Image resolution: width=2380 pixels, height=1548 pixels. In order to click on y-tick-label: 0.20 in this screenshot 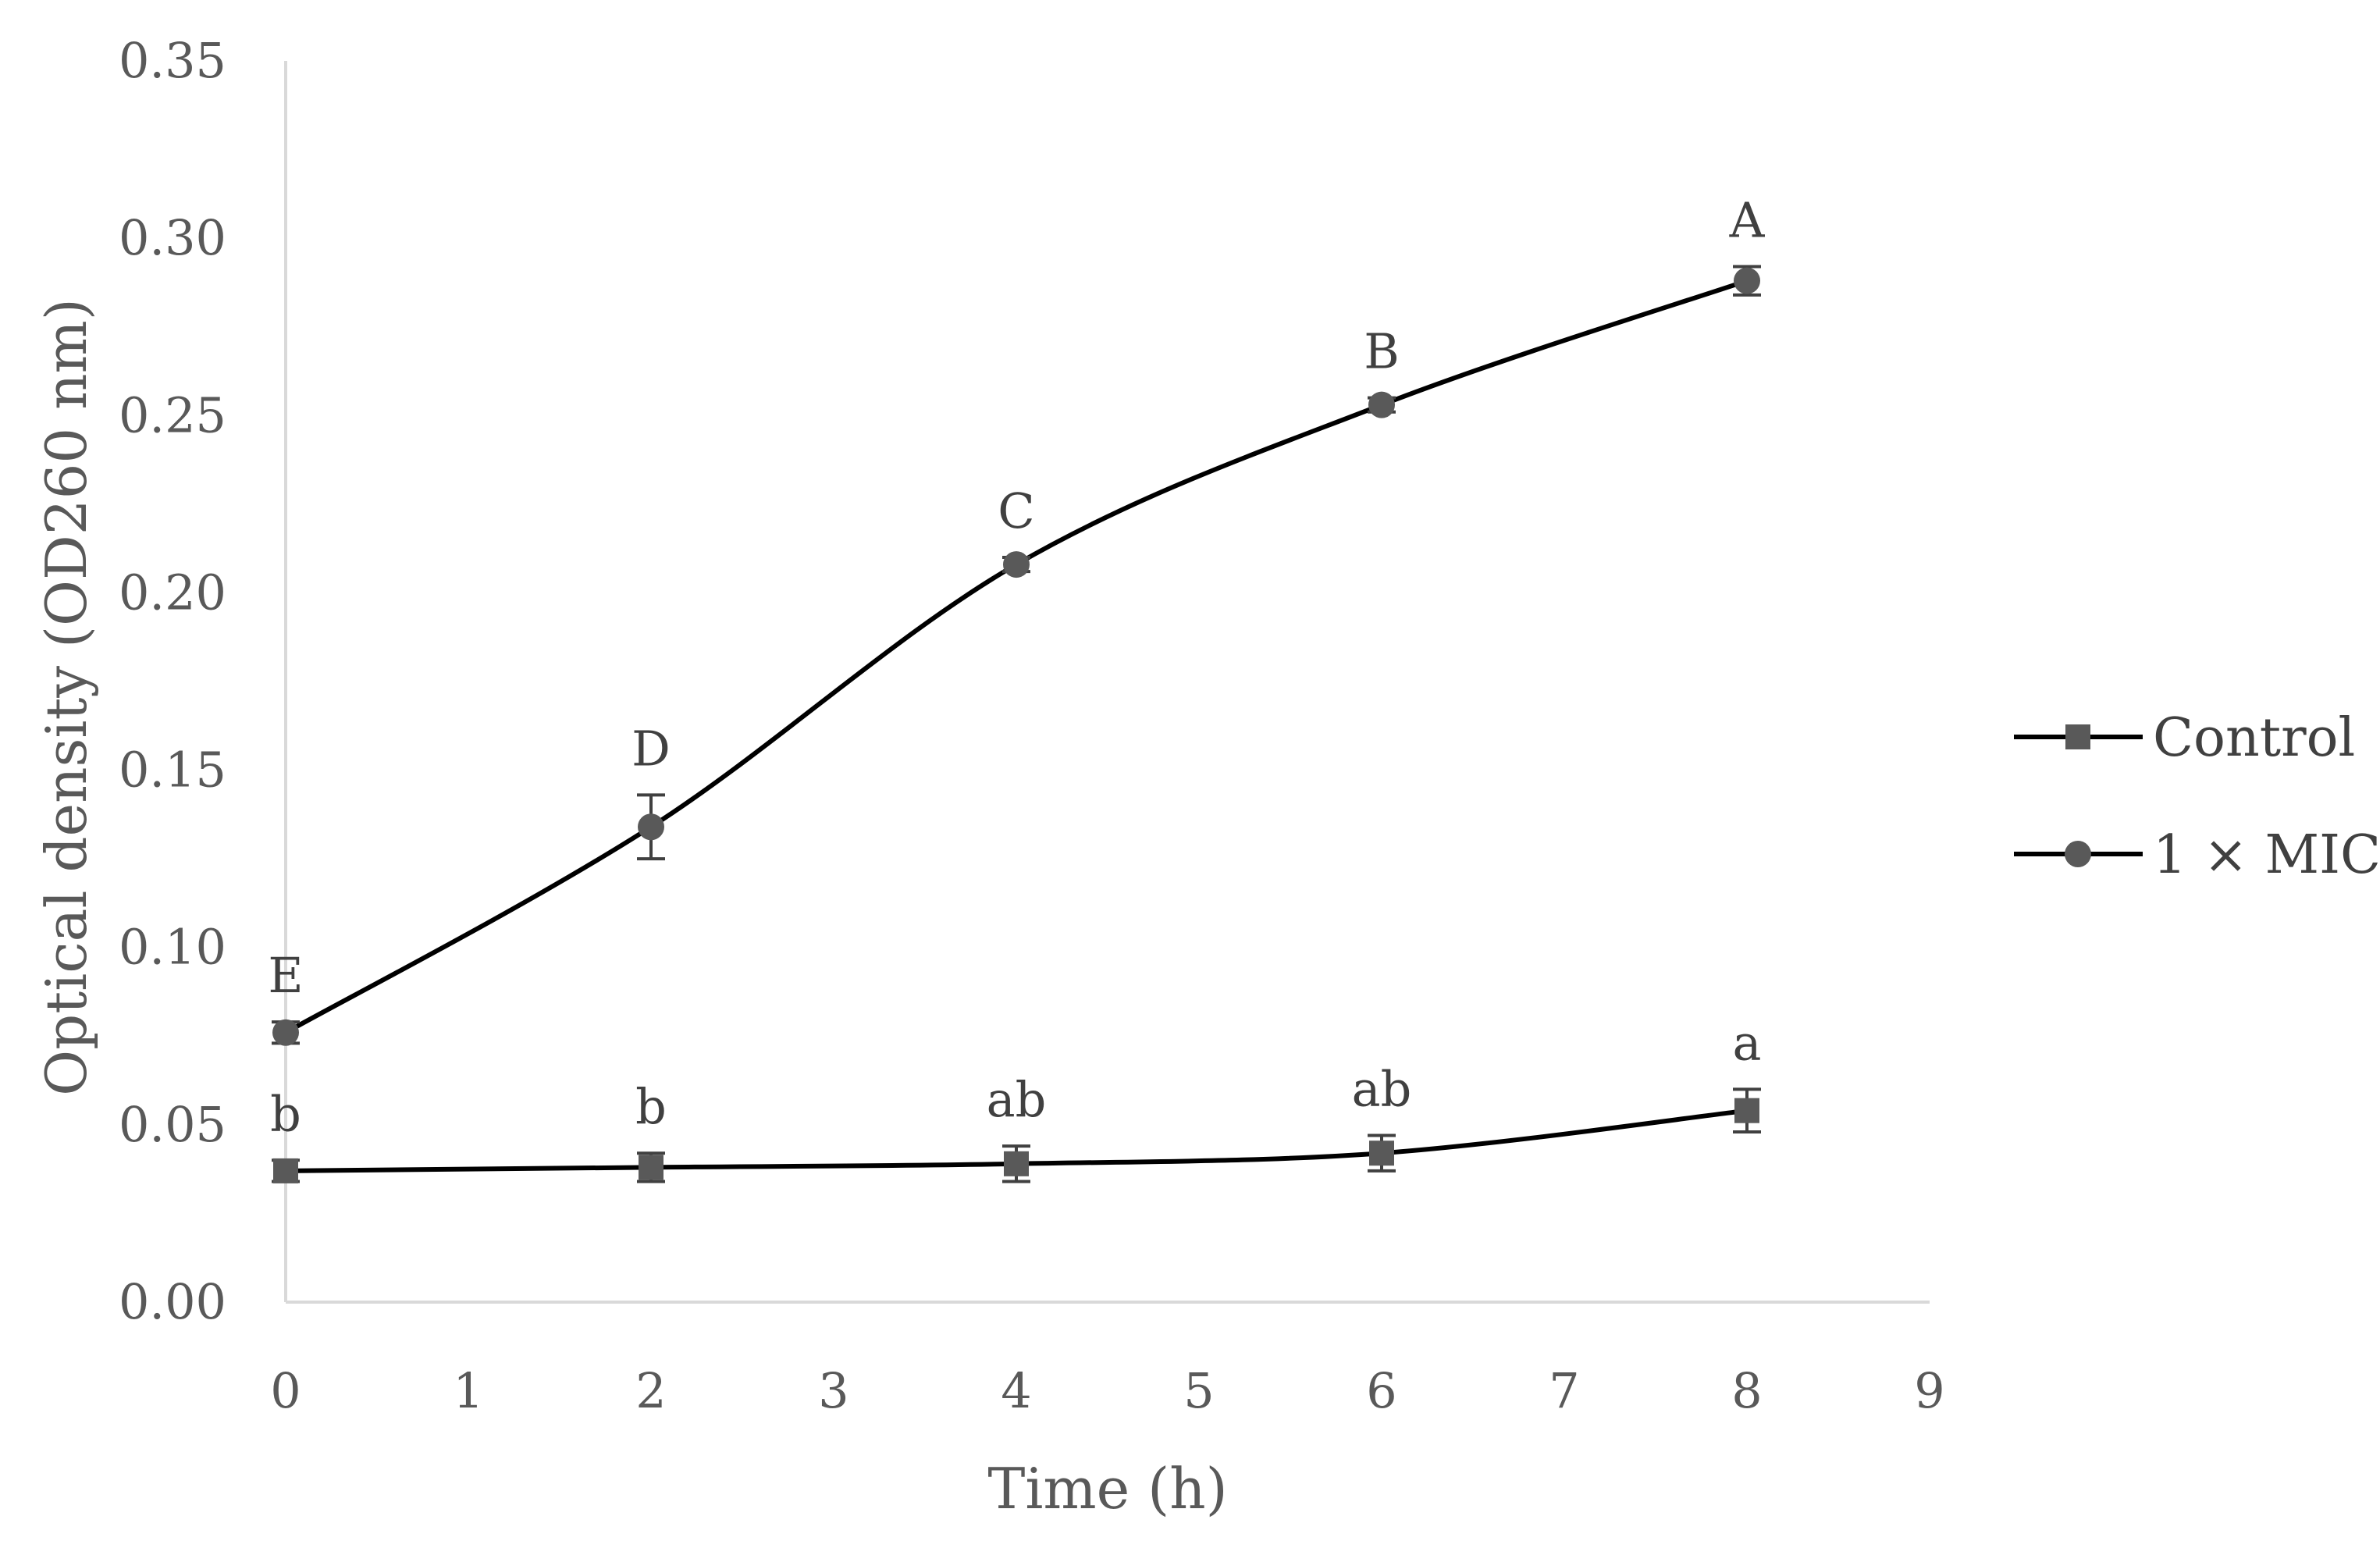, I will do `click(172, 592)`.